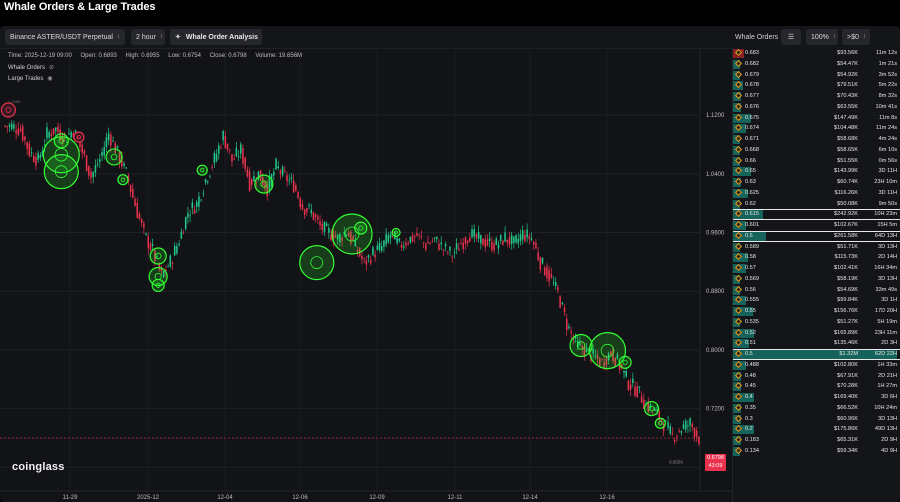  What do you see at coordinates (886, 289) in the screenshot?
I see `order-age: 33m 49s` at bounding box center [886, 289].